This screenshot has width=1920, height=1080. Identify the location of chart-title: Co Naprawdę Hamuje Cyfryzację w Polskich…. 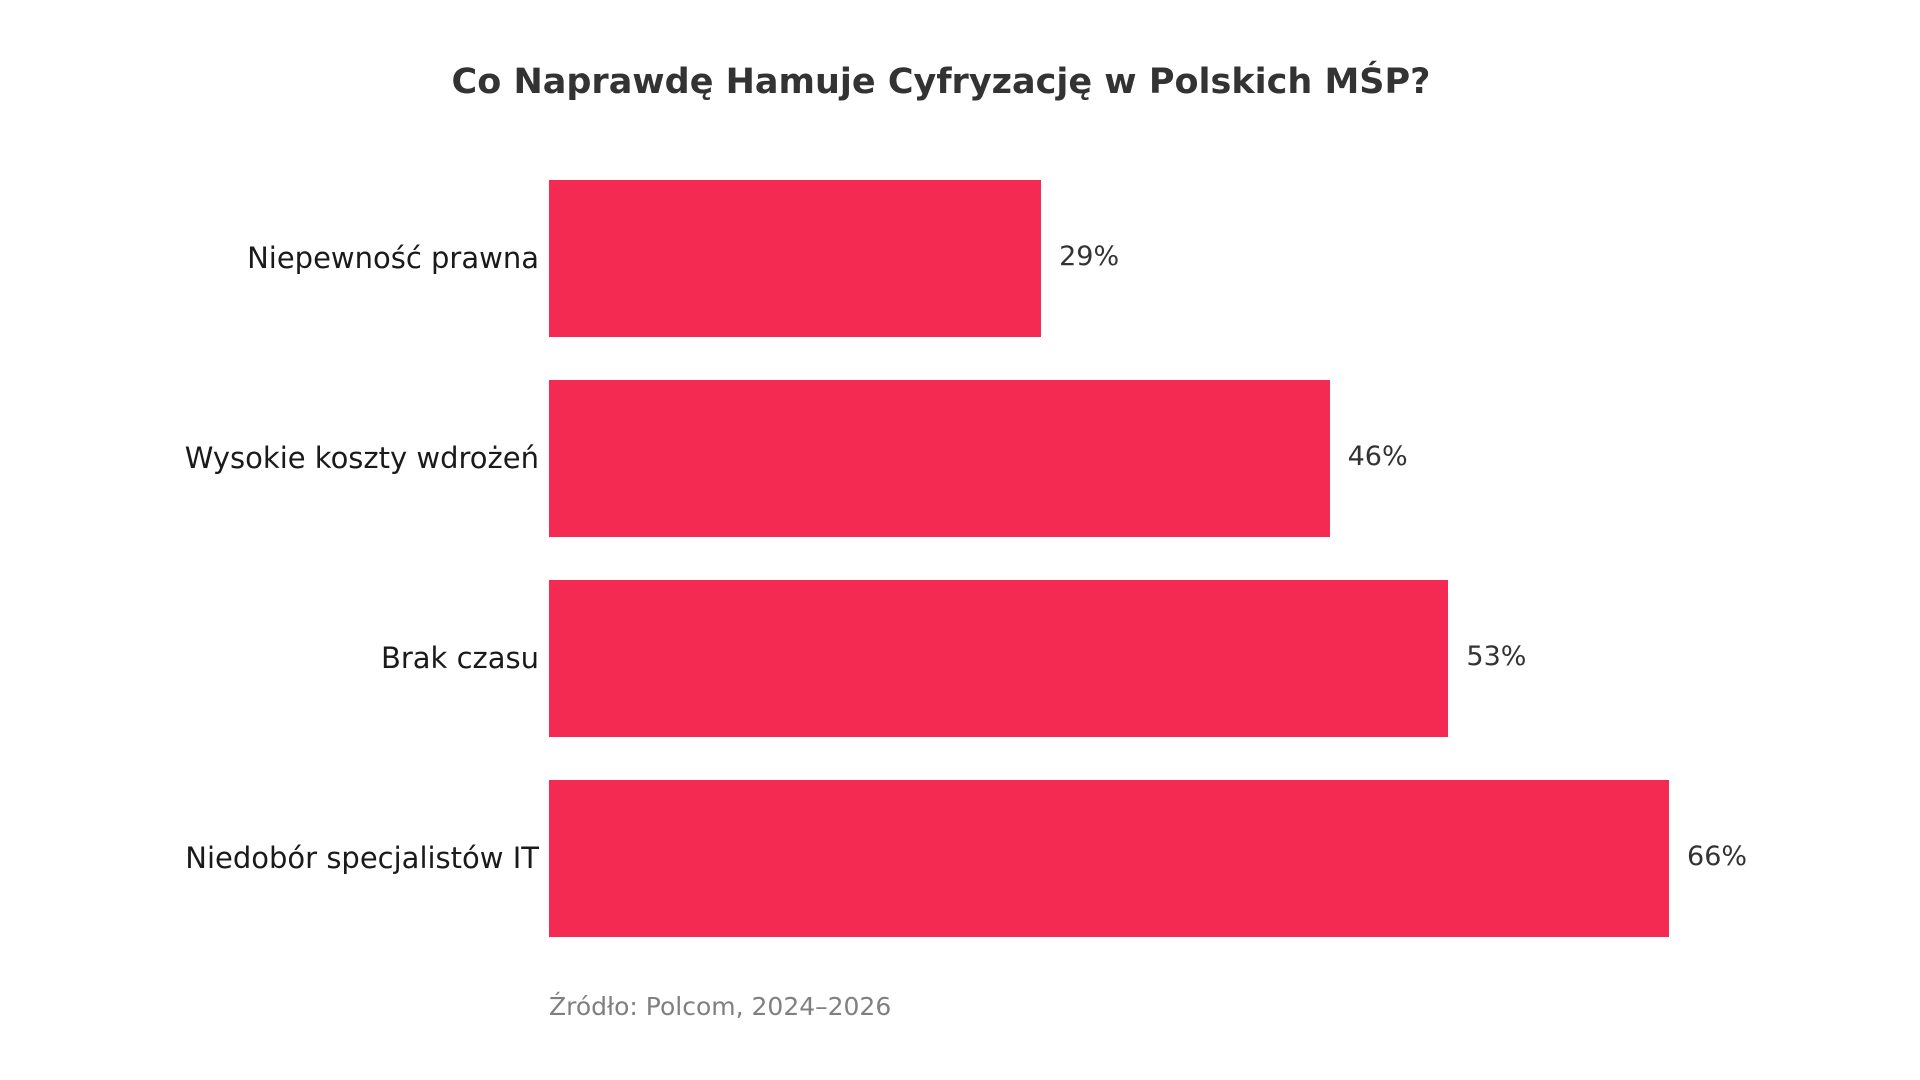
(941, 82).